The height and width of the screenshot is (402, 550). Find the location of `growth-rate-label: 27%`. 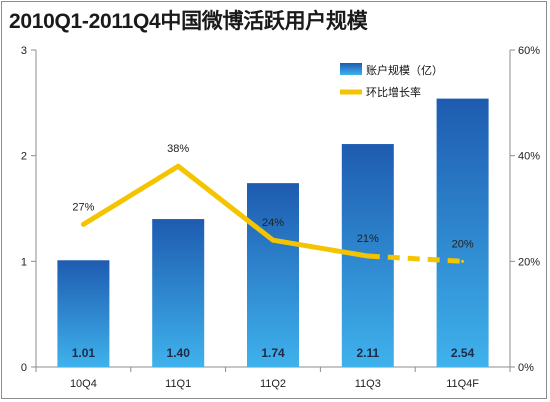

growth-rate-label: 27% is located at coordinates (83, 207).